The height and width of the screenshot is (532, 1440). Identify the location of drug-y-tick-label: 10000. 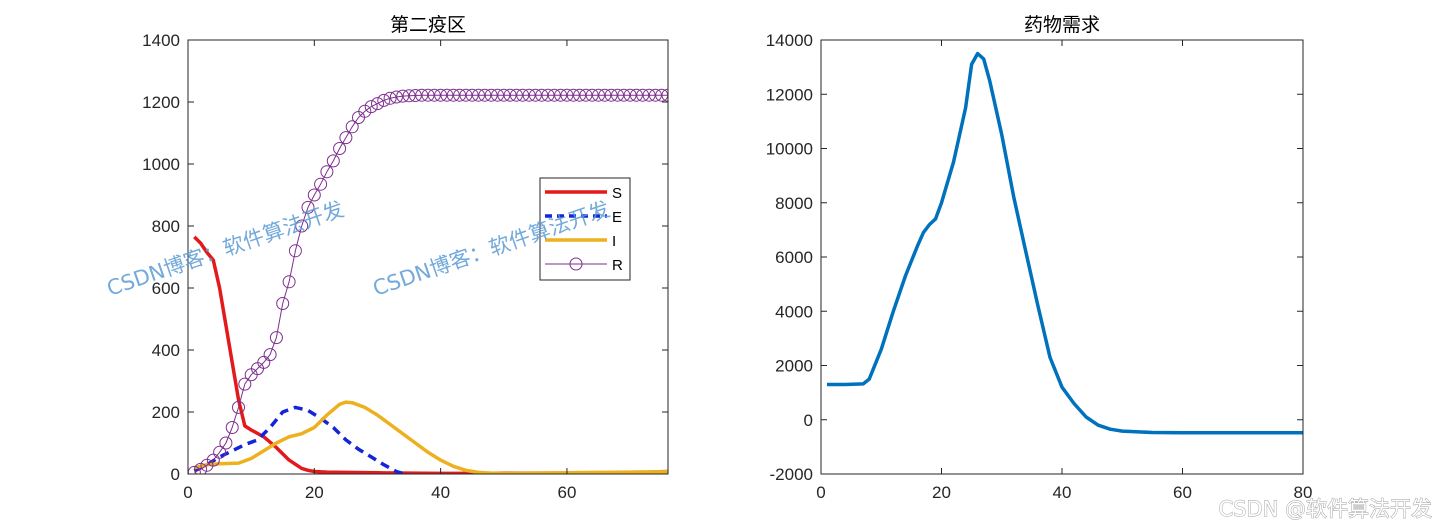
(789, 149).